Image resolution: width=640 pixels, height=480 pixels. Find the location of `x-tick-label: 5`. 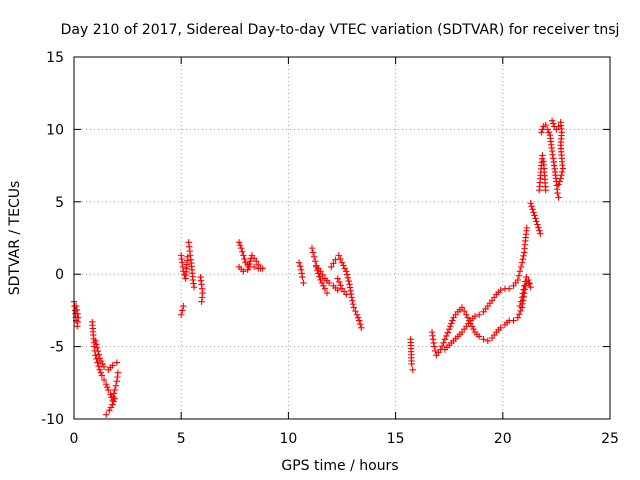

x-tick-label: 5 is located at coordinates (181, 439).